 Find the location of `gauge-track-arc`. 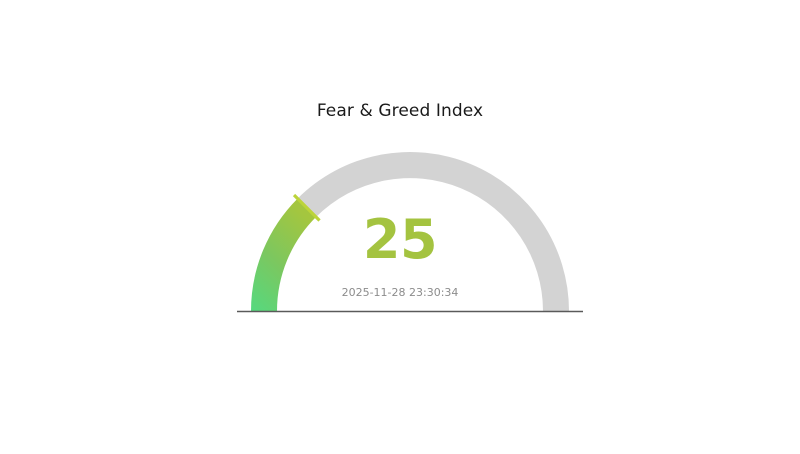

gauge-track-arc is located at coordinates (433, 231).